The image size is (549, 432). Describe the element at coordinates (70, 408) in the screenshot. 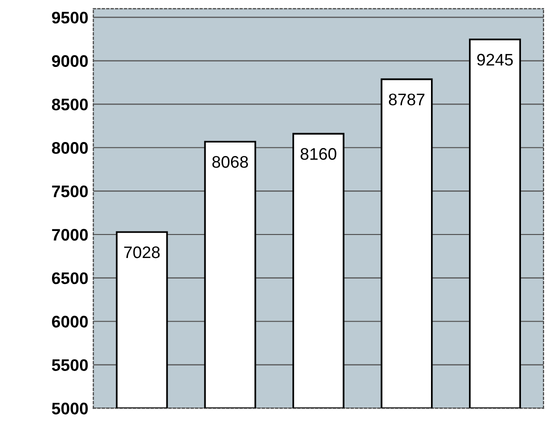

I see `y-tick-label: 5000` at that location.